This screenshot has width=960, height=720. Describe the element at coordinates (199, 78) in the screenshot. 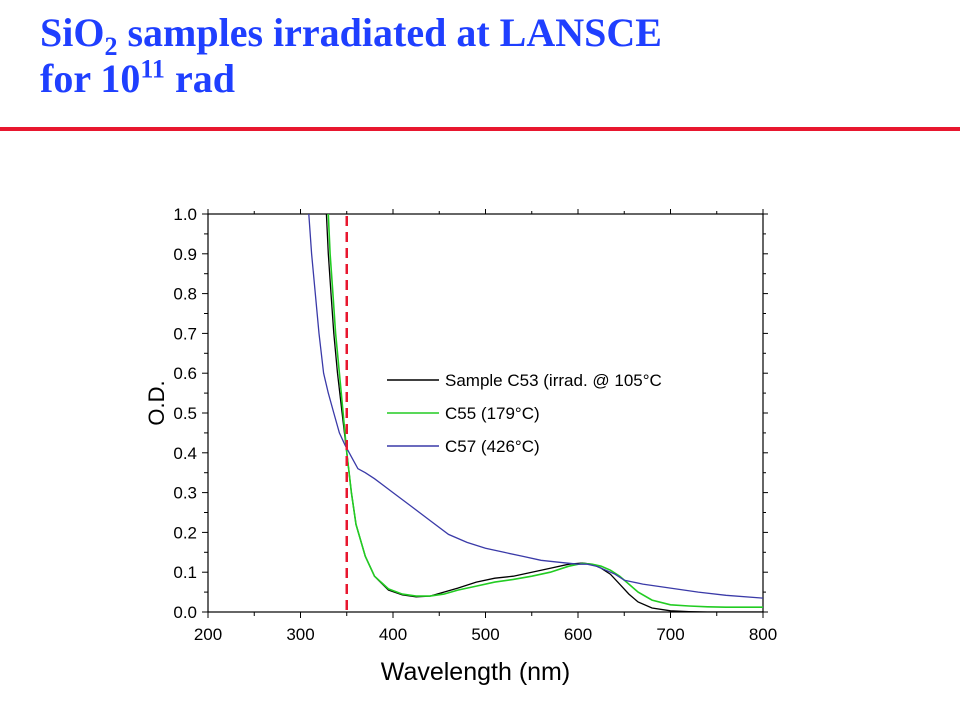

I see `title-text-rad: rad` at that location.